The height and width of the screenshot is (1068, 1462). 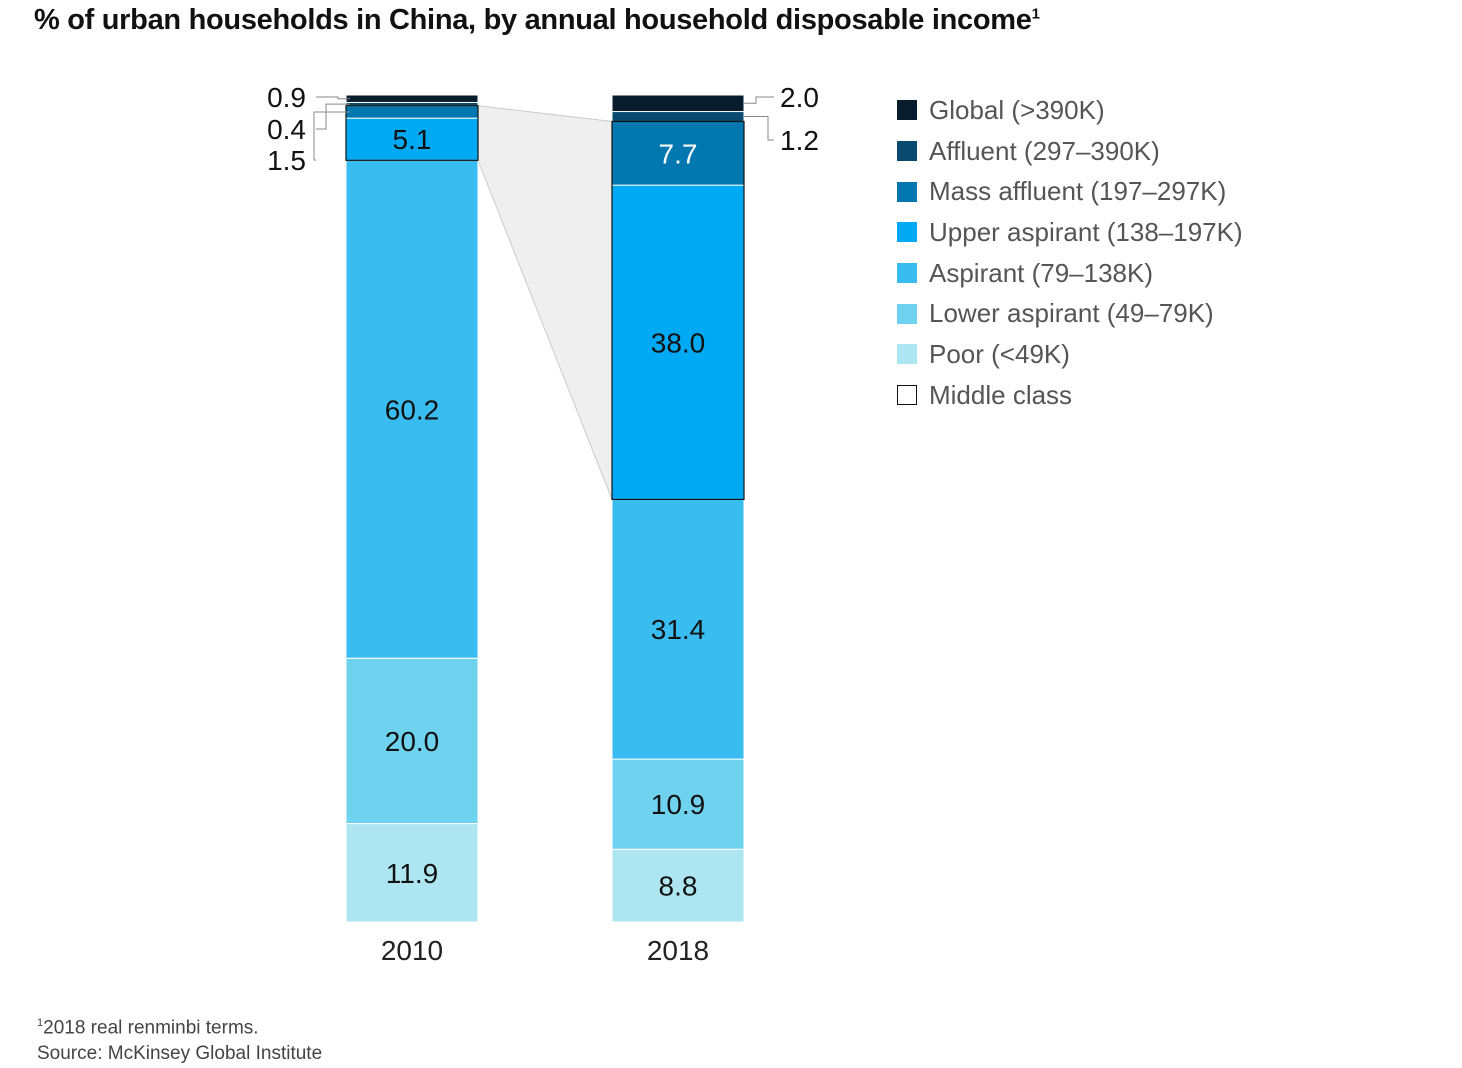 I want to click on data-label: 2.0, so click(x=799, y=97).